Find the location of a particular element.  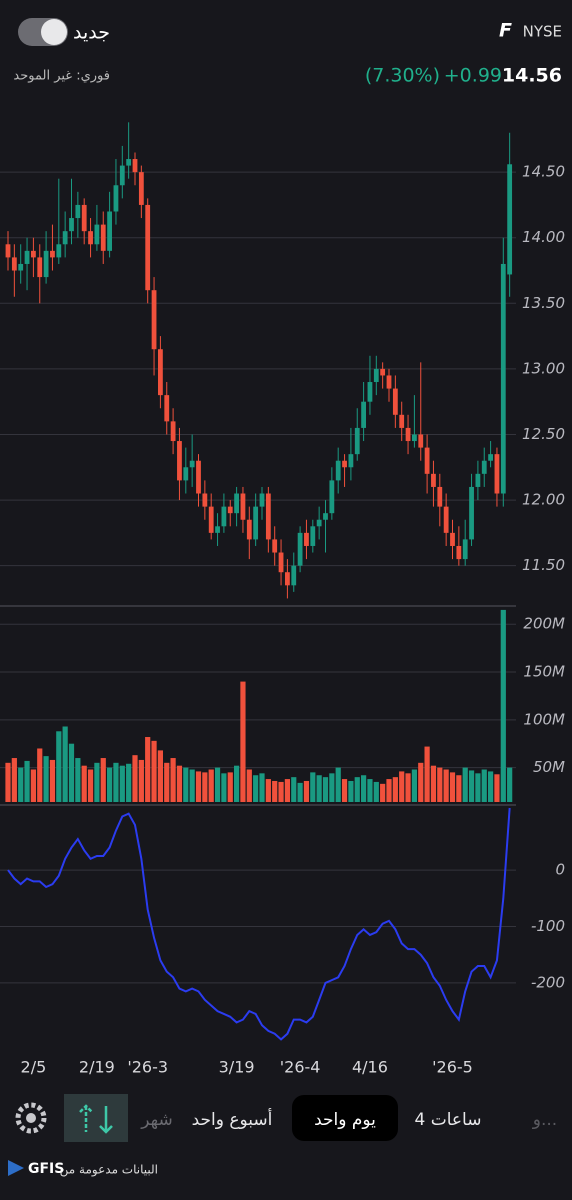

selected-tab-bg is located at coordinates (345, 1118).